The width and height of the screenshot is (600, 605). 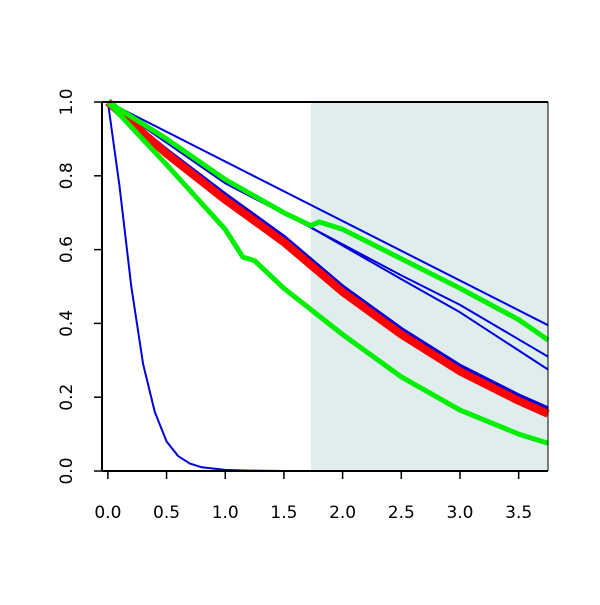 I want to click on y-tick-label: 0.4, so click(x=67, y=323).